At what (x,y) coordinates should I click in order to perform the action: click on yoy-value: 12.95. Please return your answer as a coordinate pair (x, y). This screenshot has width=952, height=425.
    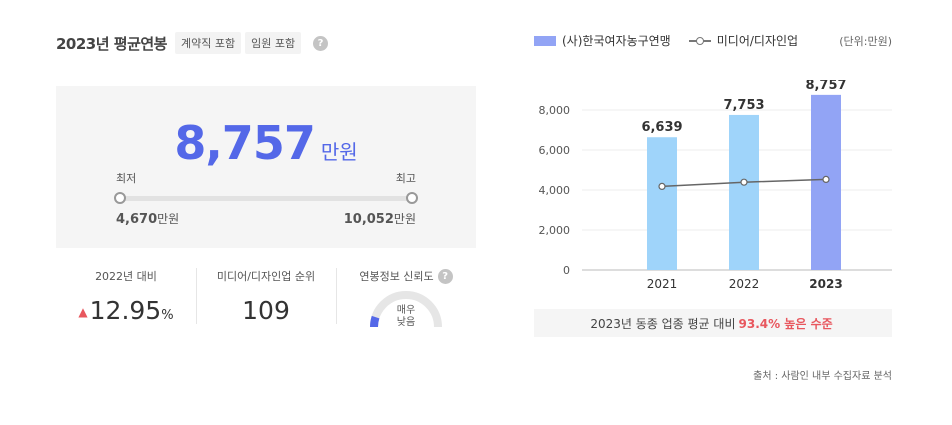
    Looking at the image, I should click on (125, 310).